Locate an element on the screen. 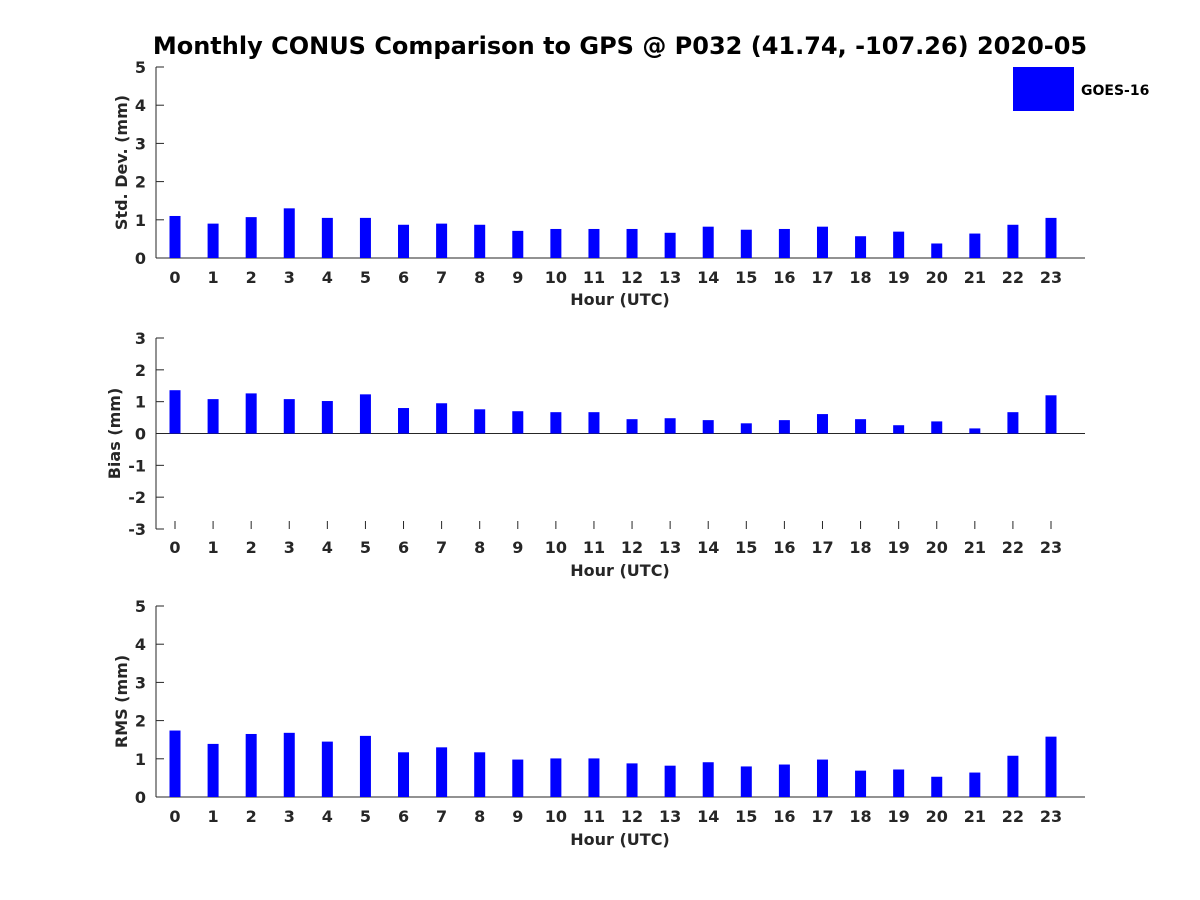 The image size is (1200, 900). bias-x-tick-label: 18 is located at coordinates (860, 547).